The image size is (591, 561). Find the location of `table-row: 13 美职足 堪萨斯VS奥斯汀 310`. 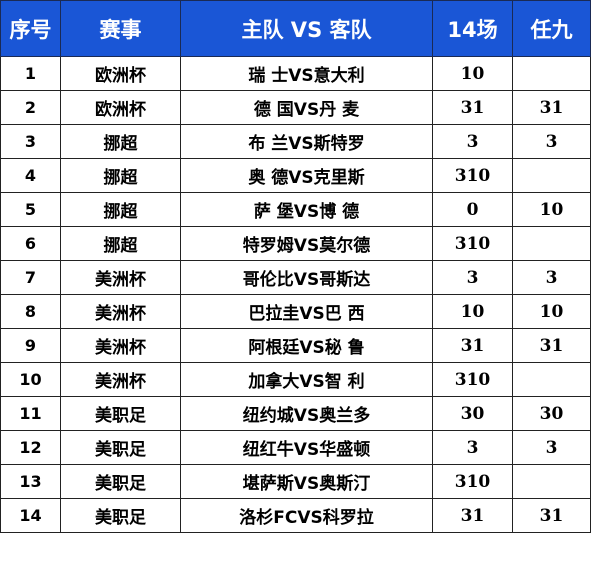

table-row: 13 美职足 堪萨斯VS奥斯汀 310 is located at coordinates (295, 481).